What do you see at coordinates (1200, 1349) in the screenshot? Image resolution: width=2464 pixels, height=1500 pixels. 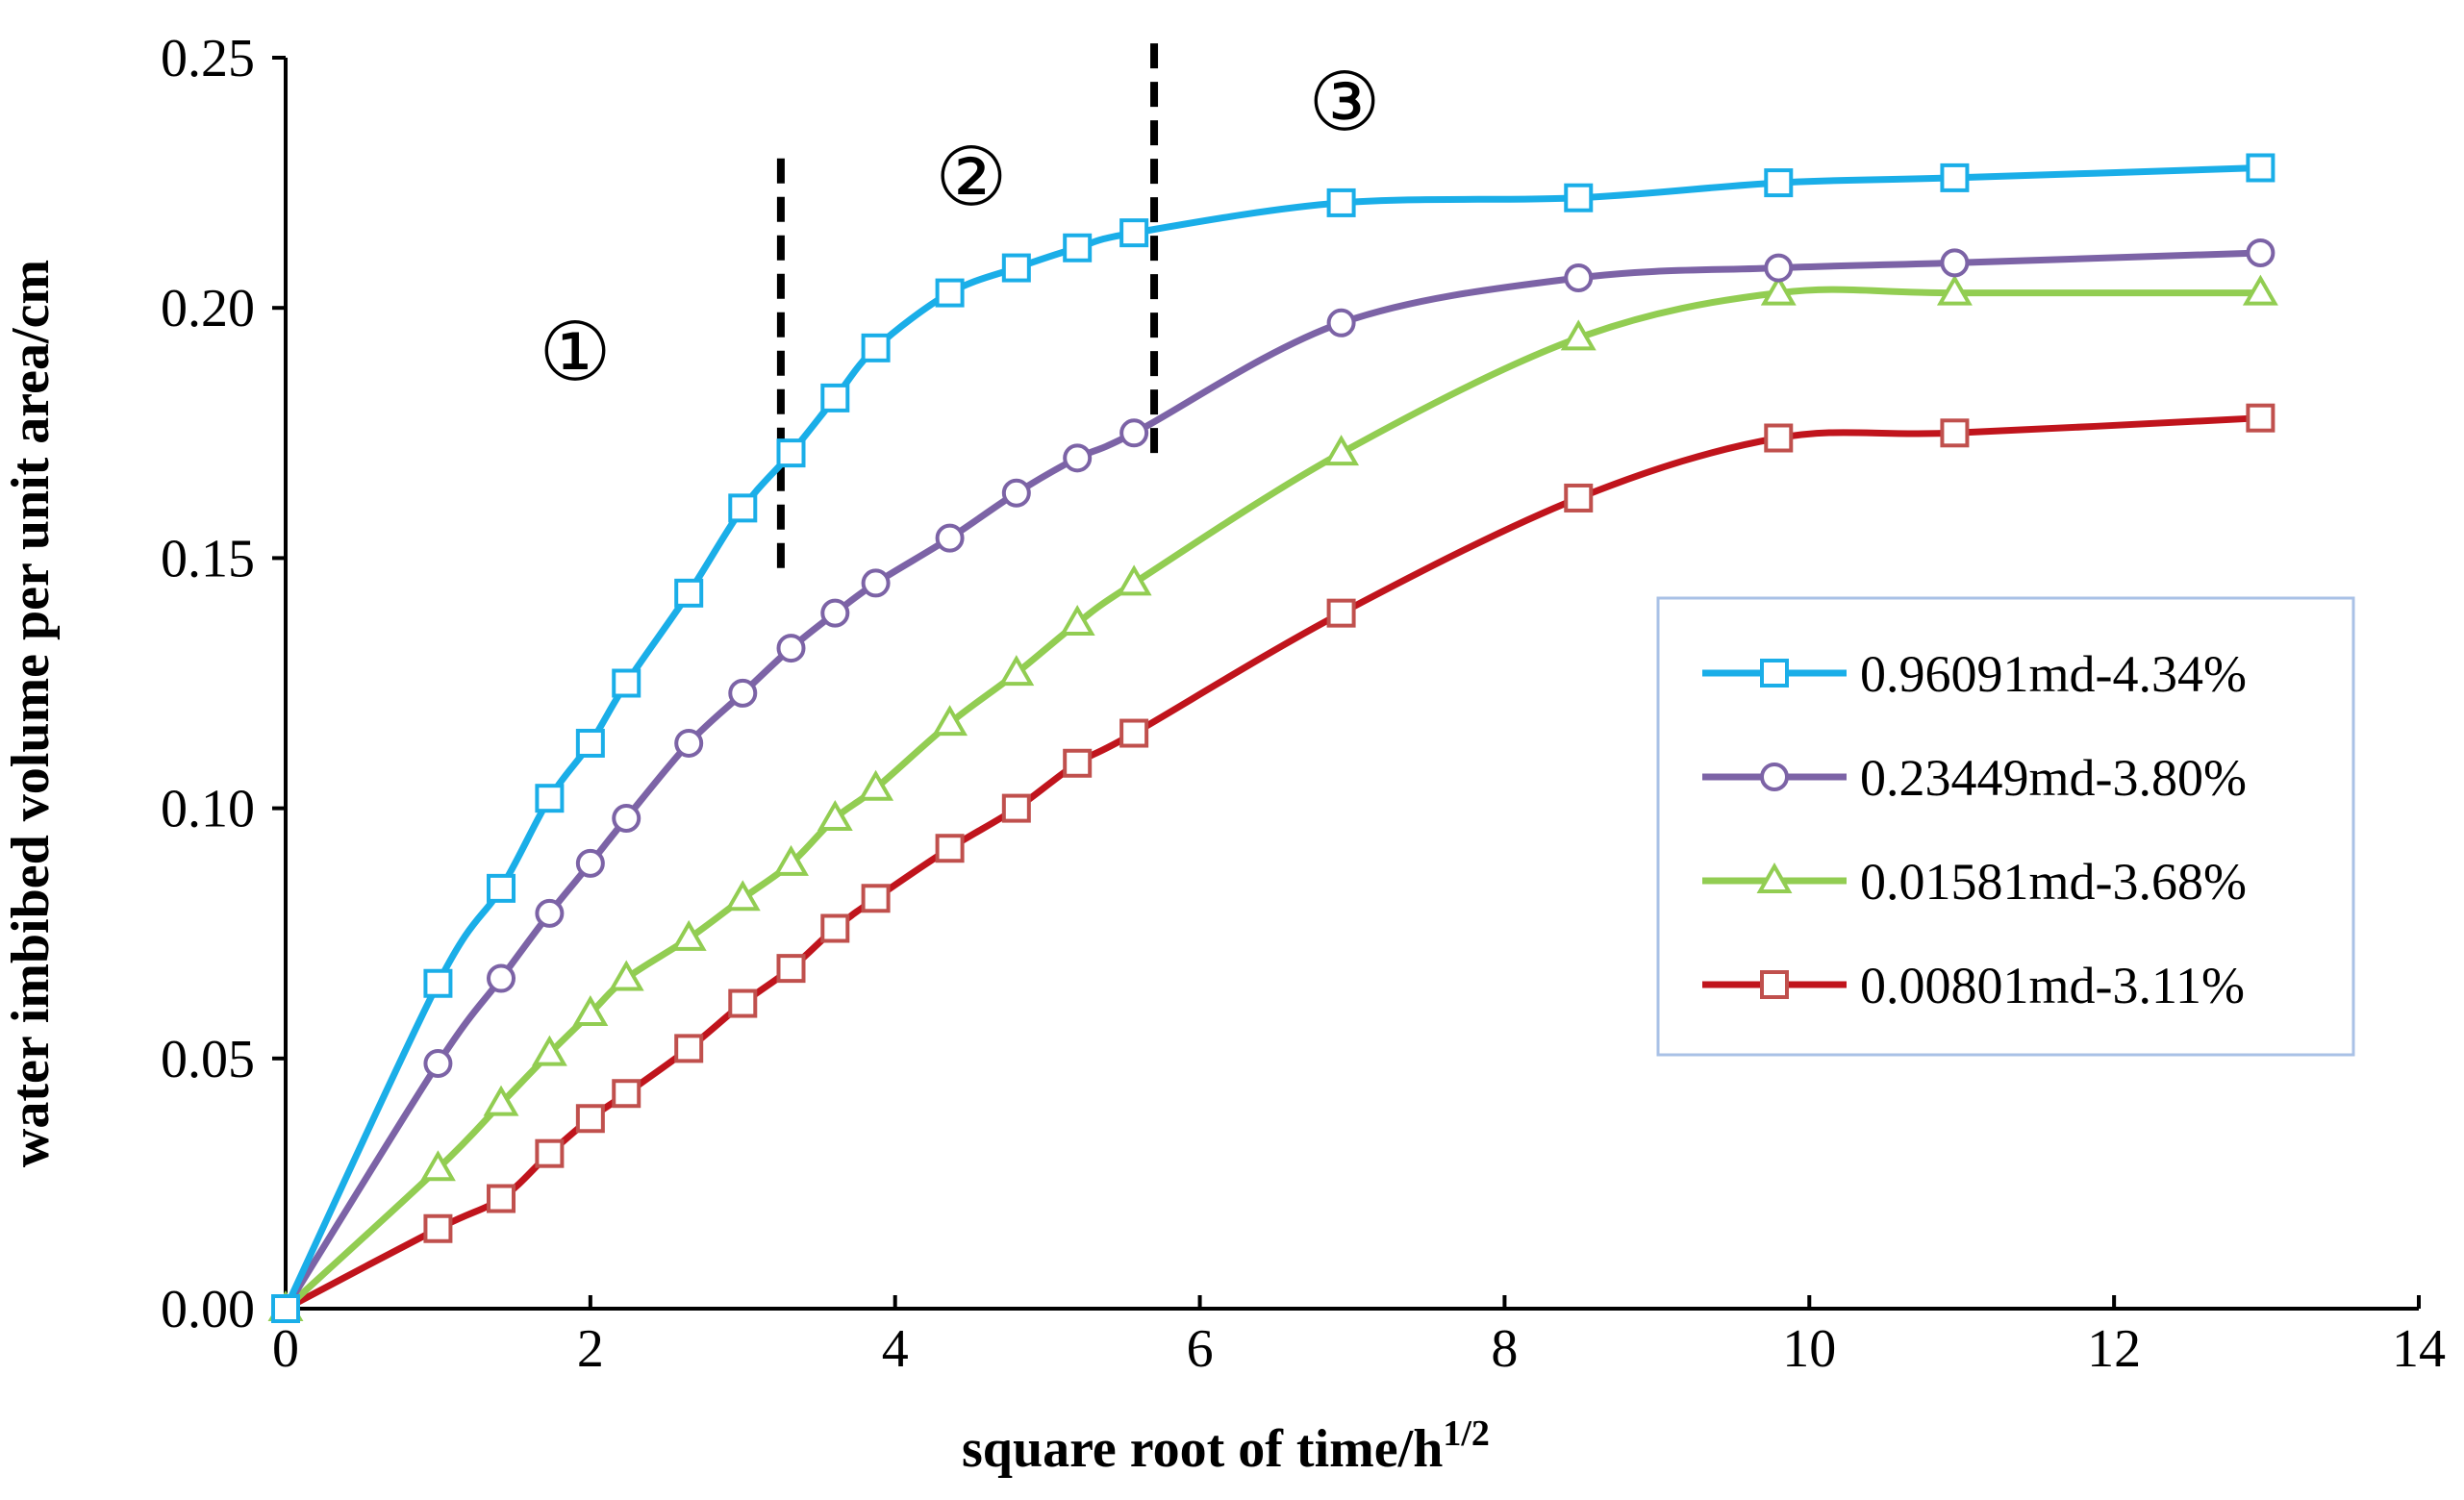 I see `x-tick-label: 6` at bounding box center [1200, 1349].